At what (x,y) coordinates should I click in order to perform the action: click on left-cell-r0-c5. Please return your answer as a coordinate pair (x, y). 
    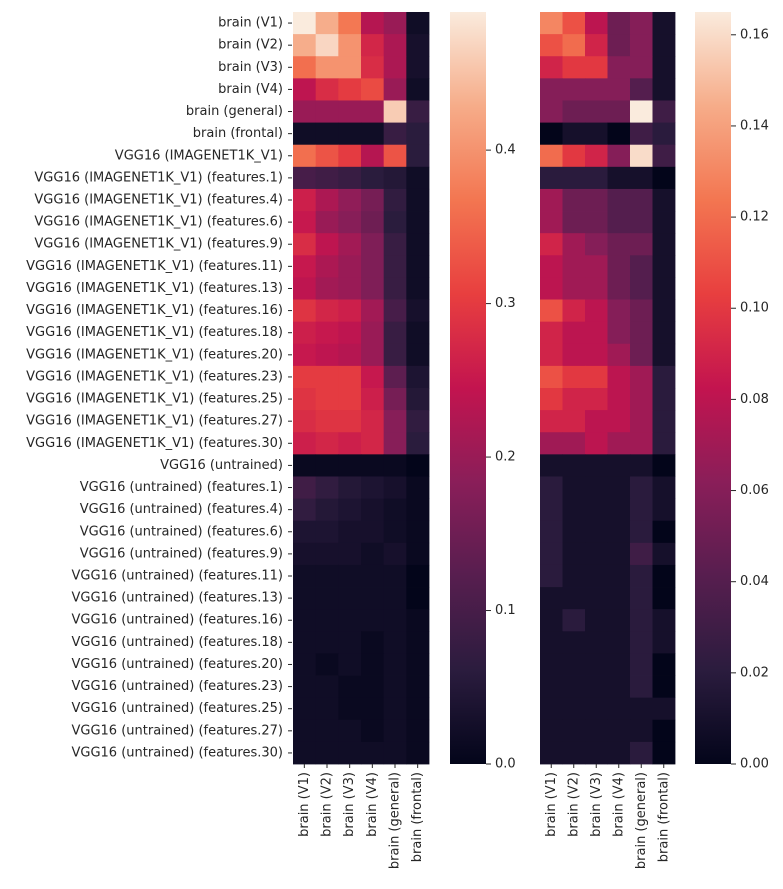
    Looking at the image, I should click on (418, 23).